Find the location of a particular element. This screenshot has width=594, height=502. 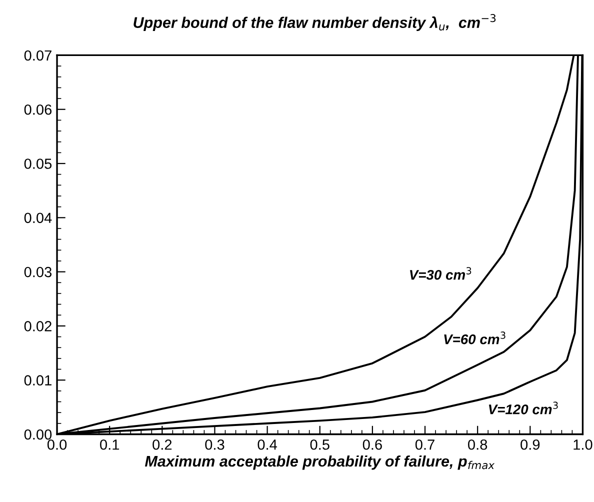

y-tick-label: 0.00 is located at coordinates (38, 434).